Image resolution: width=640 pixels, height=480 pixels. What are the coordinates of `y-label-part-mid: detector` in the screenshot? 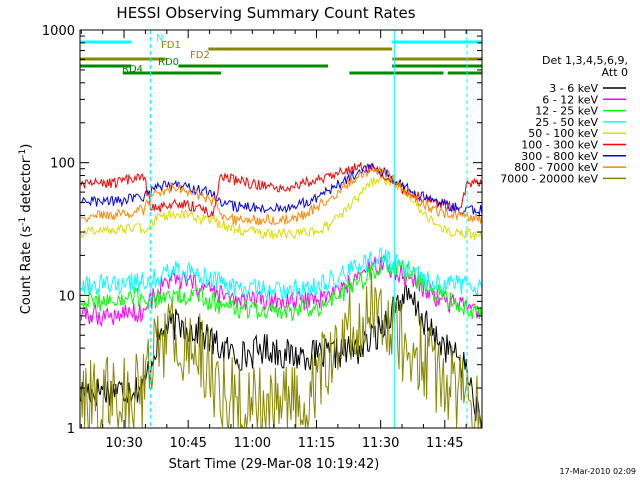 It's located at (26, 187).